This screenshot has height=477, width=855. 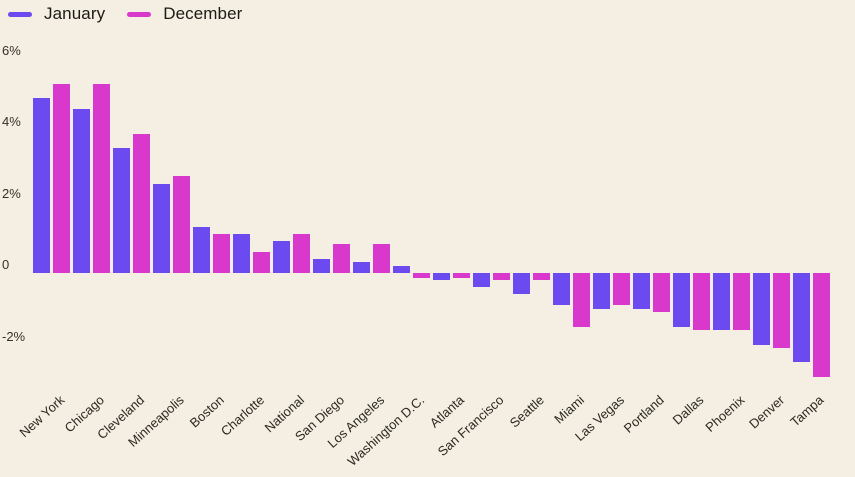 I want to click on y-axis-tick-label: 4%, so click(x=11, y=121).